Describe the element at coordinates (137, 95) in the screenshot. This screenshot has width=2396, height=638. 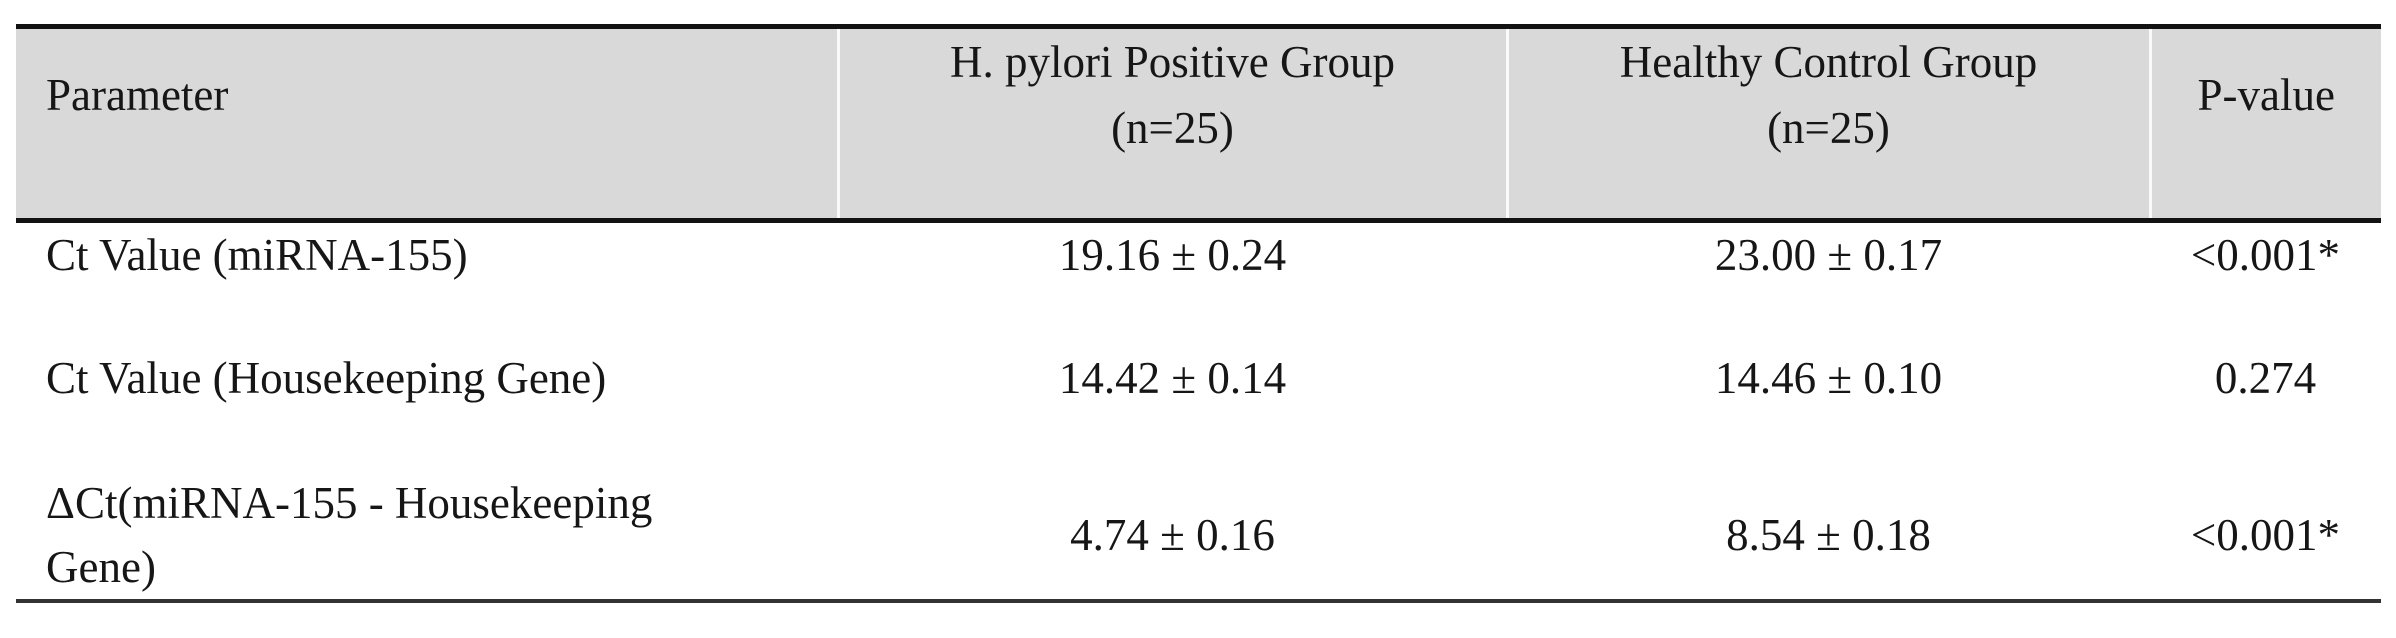
I see `header-line: Parameter` at that location.